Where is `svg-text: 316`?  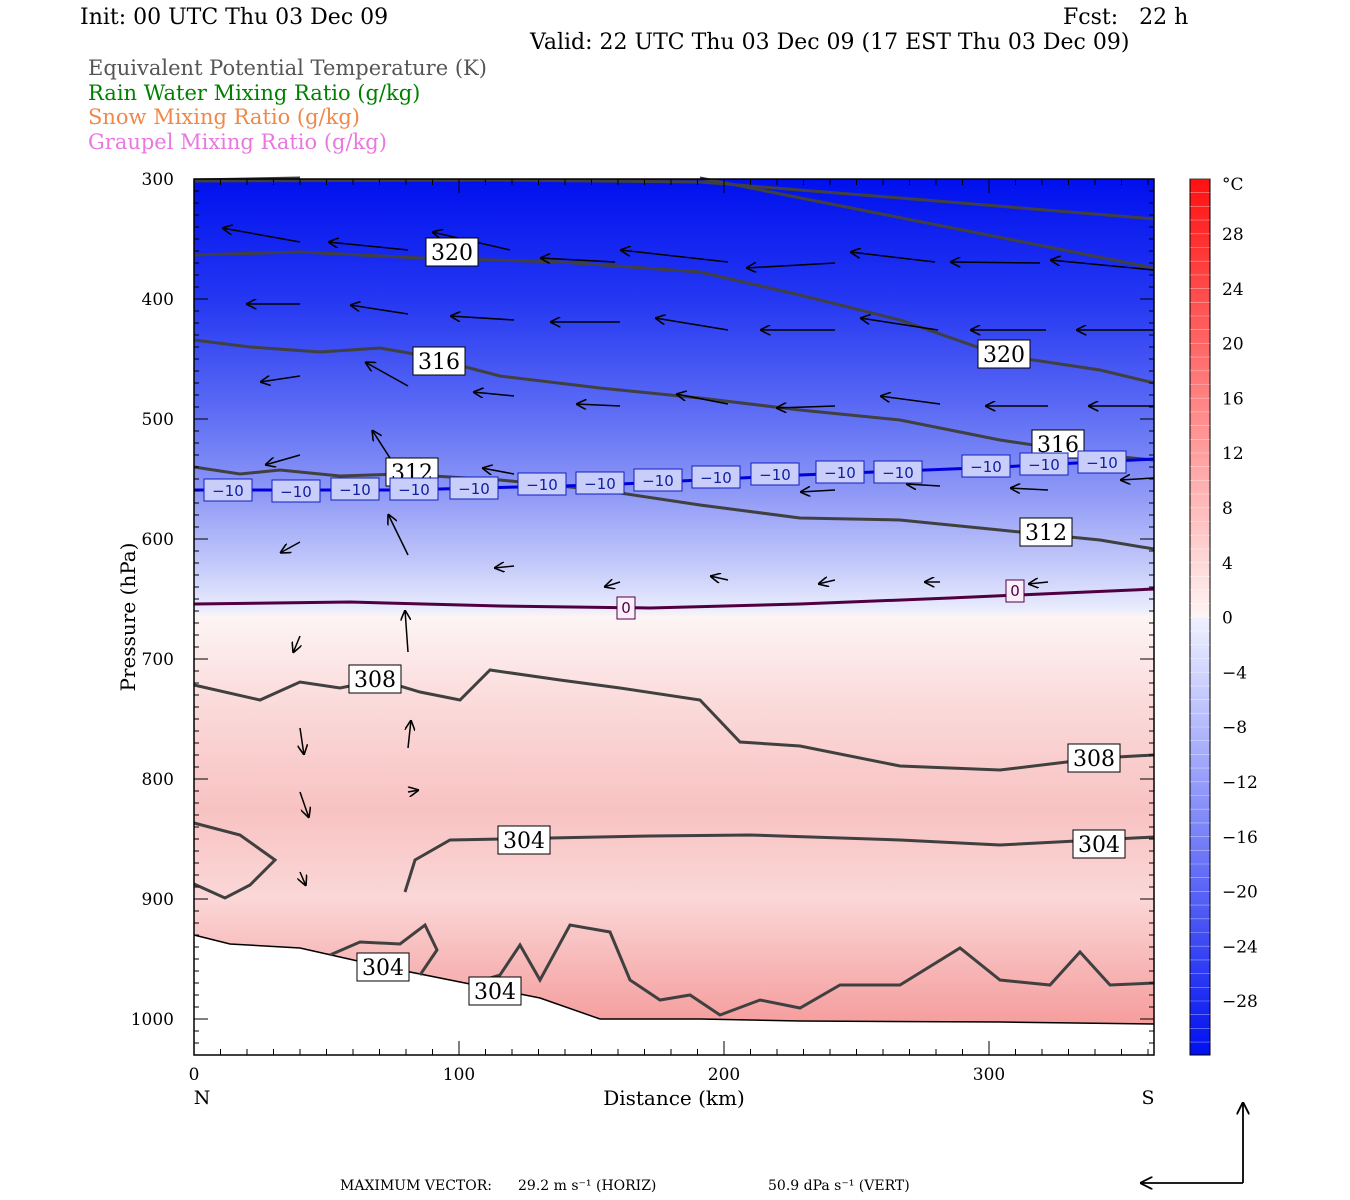 svg-text: 316 is located at coordinates (439, 362).